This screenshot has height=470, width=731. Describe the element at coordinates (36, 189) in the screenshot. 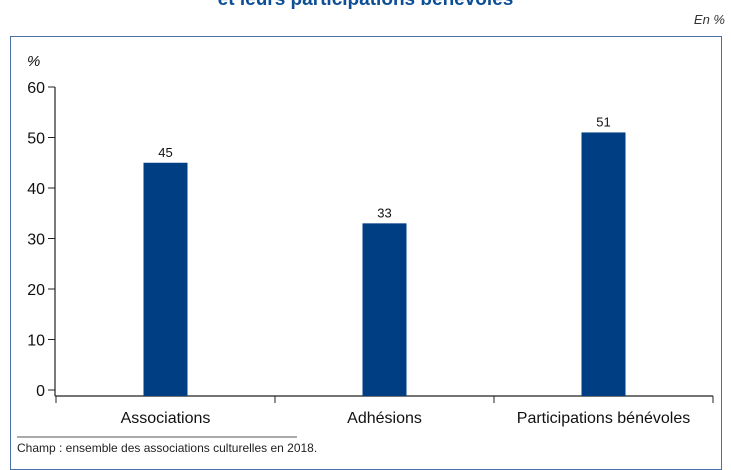

I see `y-tick-label: 40` at that location.